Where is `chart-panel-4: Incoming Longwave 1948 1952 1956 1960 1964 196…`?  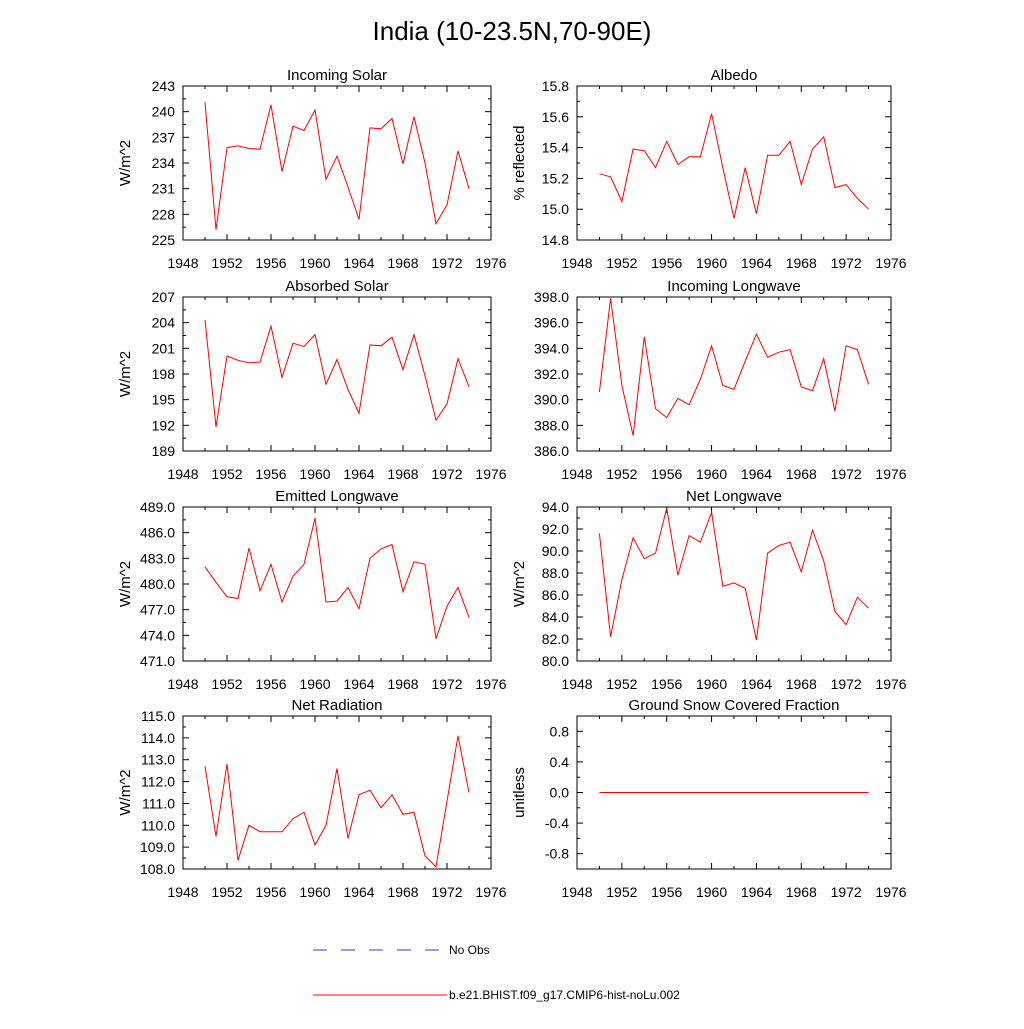
chart-panel-4: Incoming Longwave 1948 1952 1956 1960 1964 196… is located at coordinates (720, 380).